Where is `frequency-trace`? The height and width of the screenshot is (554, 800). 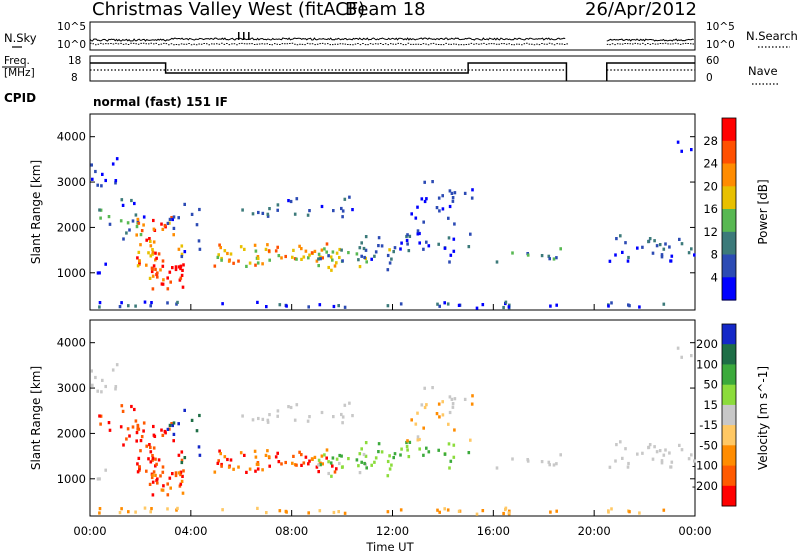 frequency-trace is located at coordinates (392, 71).